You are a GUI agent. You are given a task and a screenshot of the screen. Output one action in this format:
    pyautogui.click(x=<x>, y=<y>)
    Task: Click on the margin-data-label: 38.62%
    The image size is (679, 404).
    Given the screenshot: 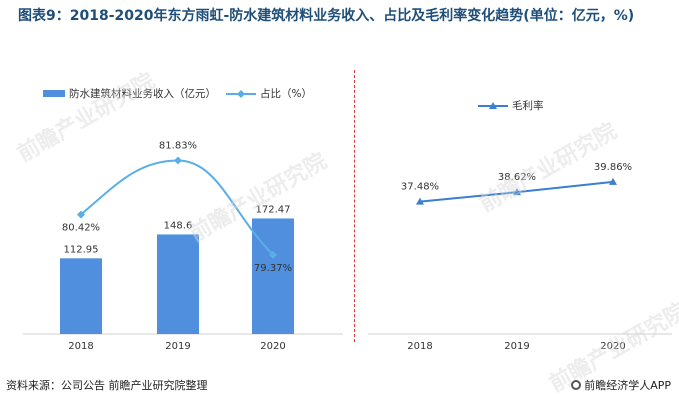 What is the action you would take?
    pyautogui.click(x=517, y=177)
    